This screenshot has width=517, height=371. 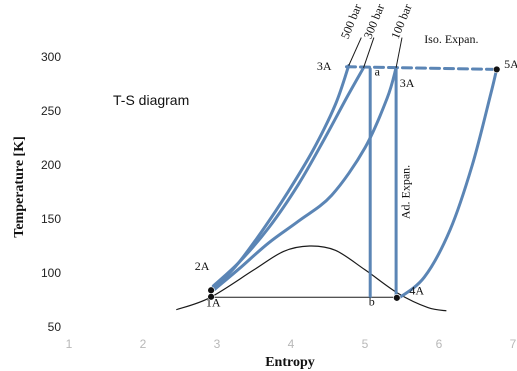 I want to click on y-axis-title: Temperature [K], so click(x=19, y=186).